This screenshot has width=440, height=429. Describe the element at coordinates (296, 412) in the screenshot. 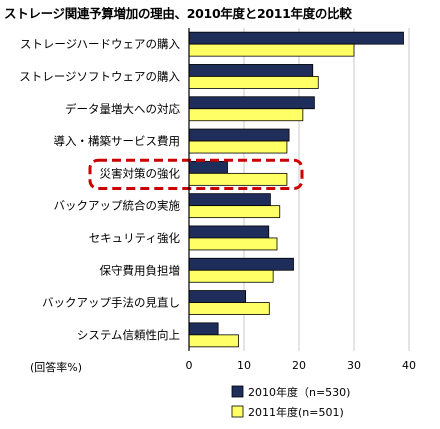

I see `legend-label: 2011年度(n=501)` at that location.